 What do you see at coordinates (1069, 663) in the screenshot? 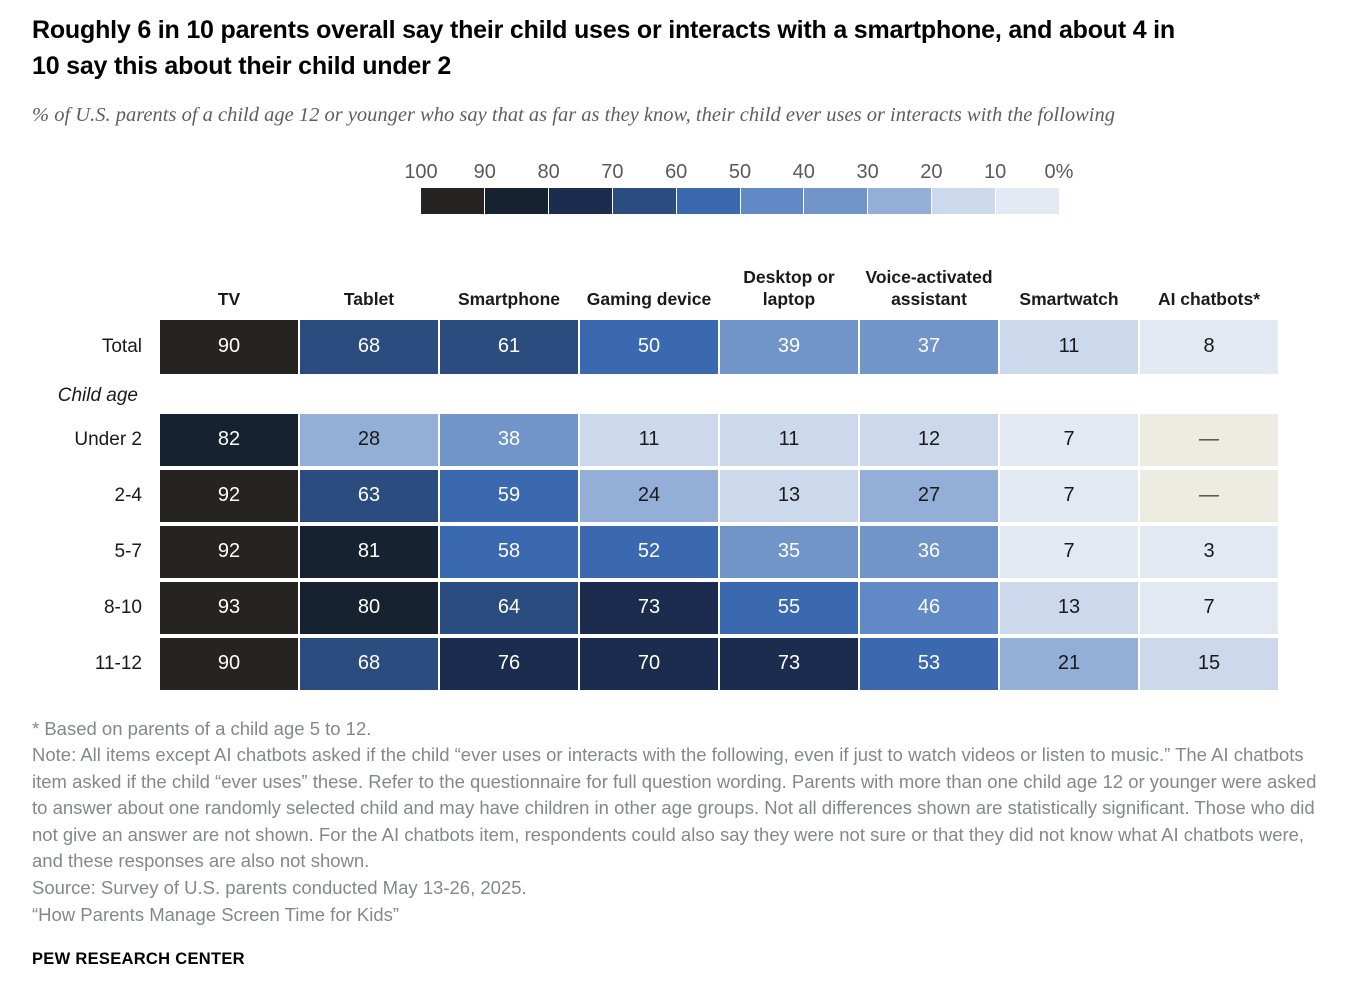
I see `heatmap-cell: 21` at bounding box center [1069, 663].